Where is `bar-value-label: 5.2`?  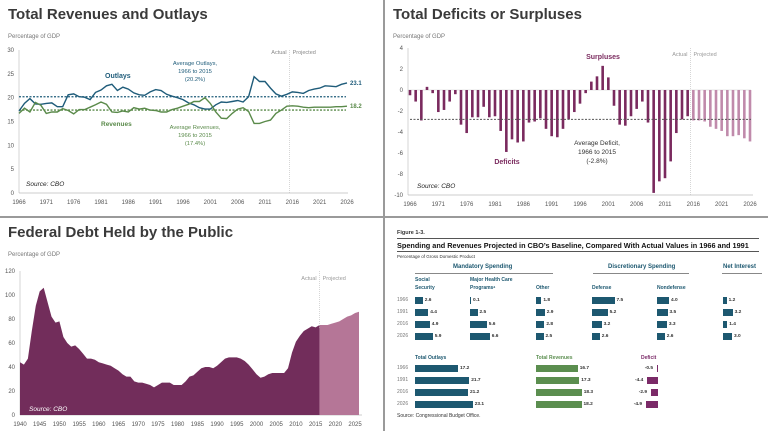
bar-value-label: 5.2 is located at coordinates (613, 312).